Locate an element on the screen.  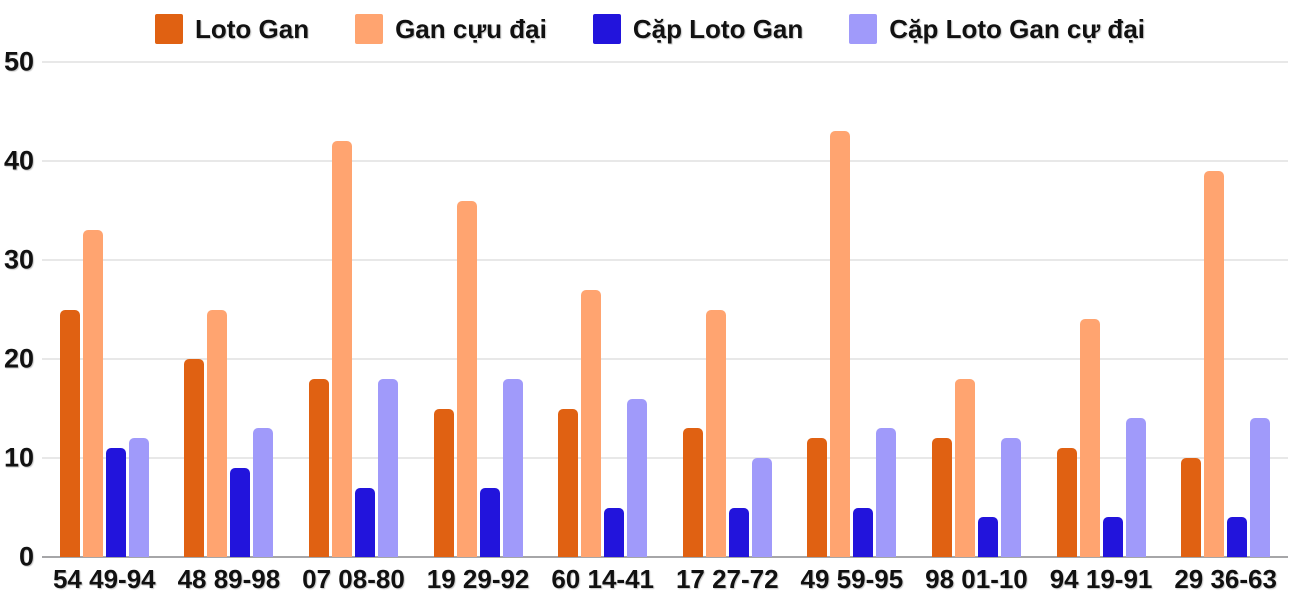
bar-group: 60 14-41 is located at coordinates (602, 327).